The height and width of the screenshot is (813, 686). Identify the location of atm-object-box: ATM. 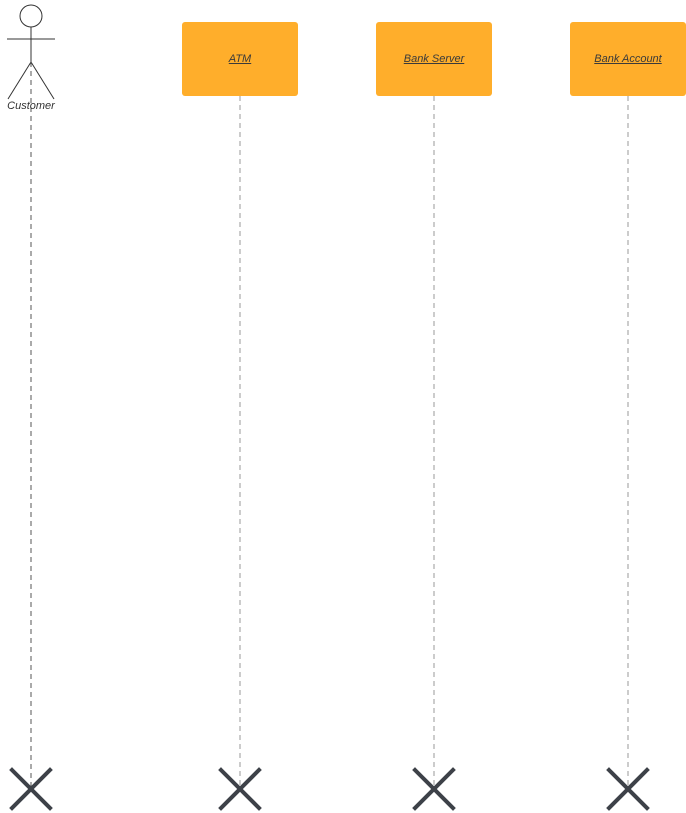
(240, 59).